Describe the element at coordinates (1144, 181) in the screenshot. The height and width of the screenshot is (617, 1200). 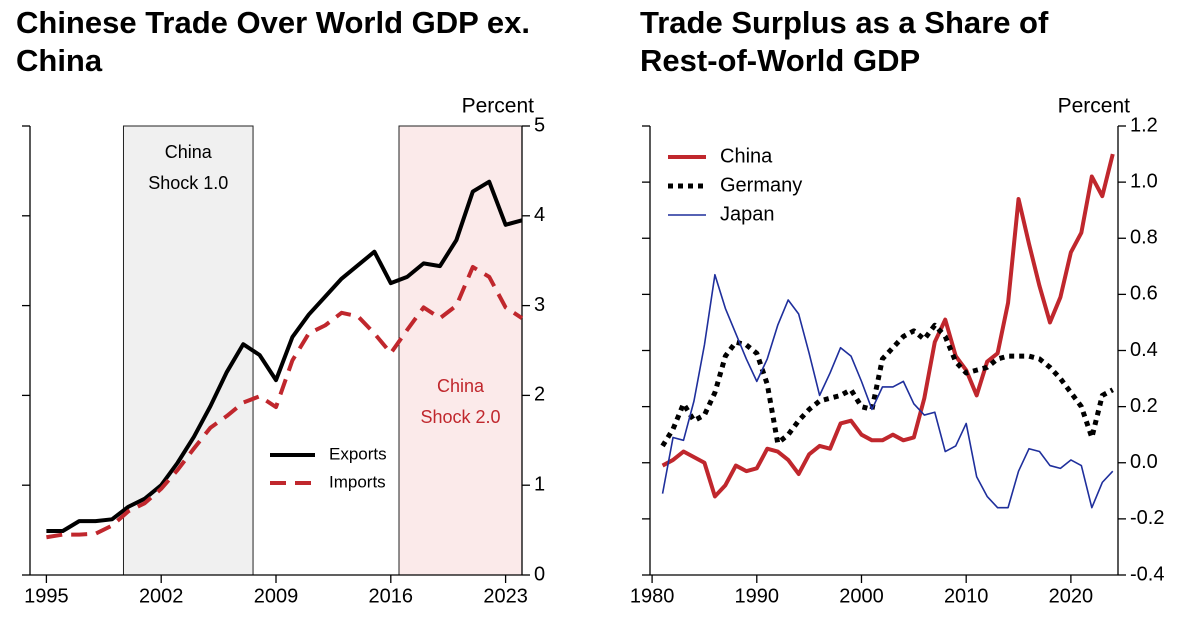
I see `y-tick-label: 1.0` at that location.